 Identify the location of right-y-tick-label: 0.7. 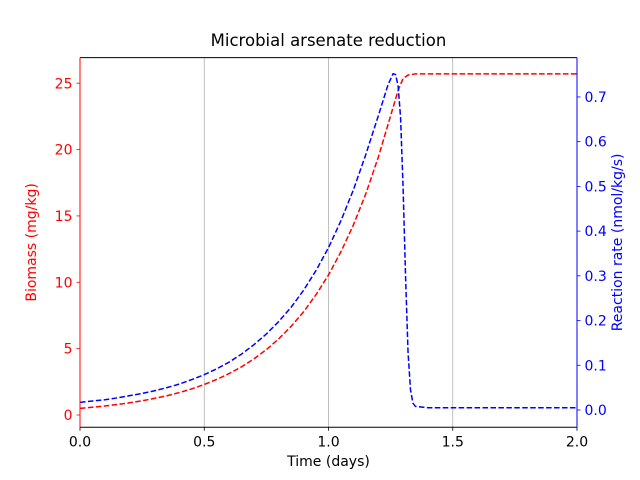
(596, 98).